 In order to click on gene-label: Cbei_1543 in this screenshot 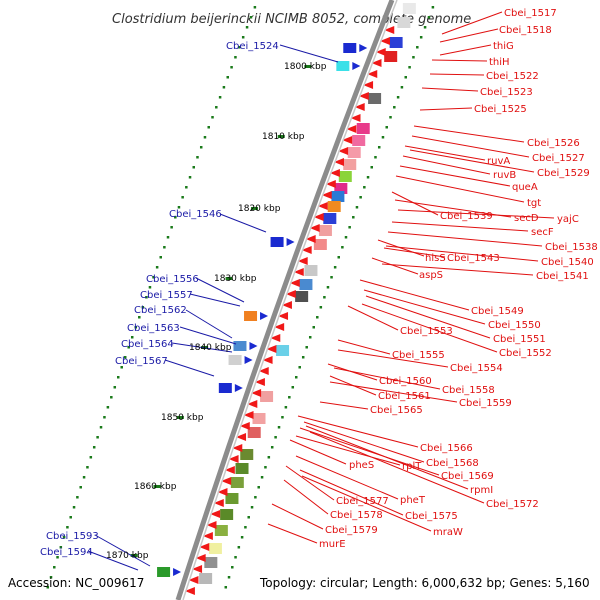, I will do `click(473, 258)`.